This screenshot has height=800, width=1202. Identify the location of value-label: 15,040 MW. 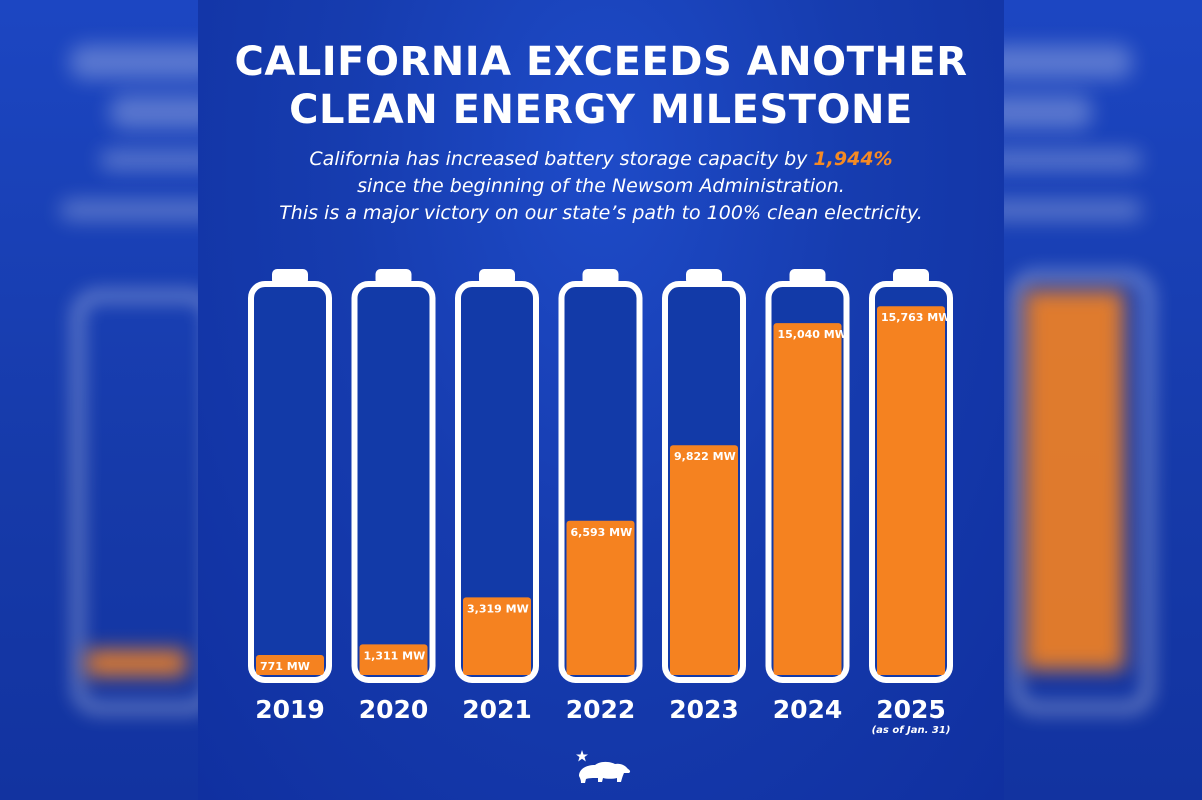
(812, 334).